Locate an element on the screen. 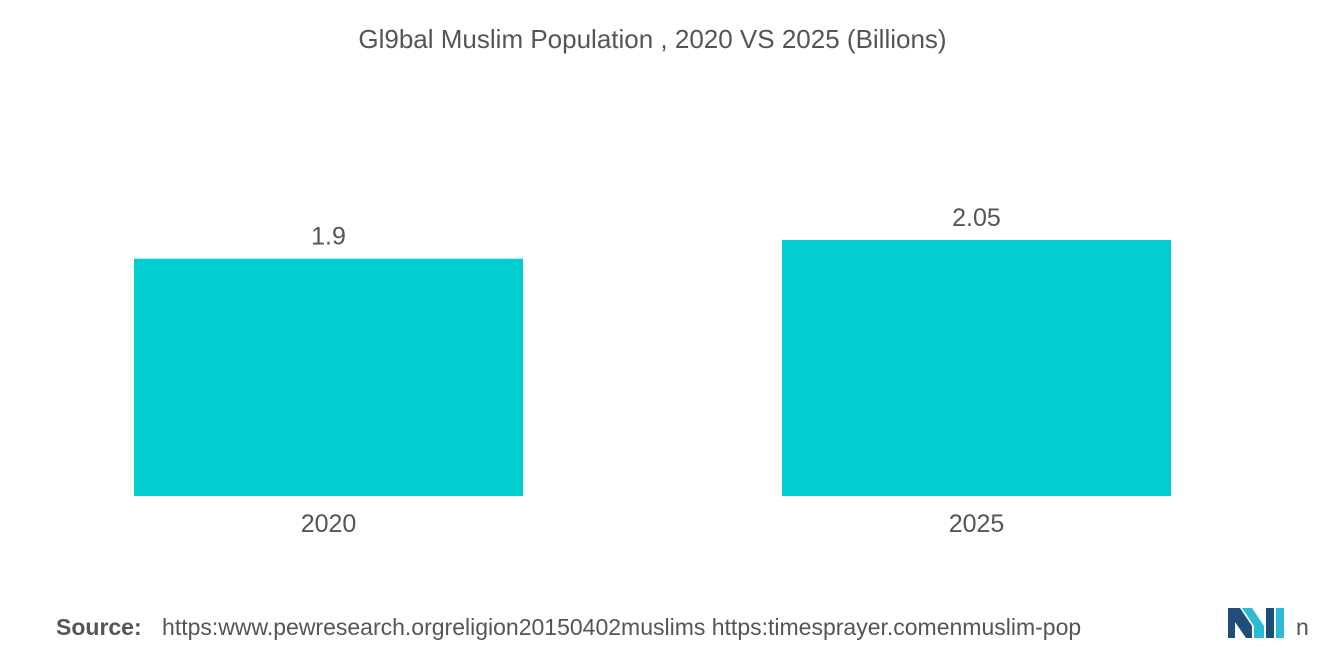  source-label: Source: is located at coordinates (99, 627).